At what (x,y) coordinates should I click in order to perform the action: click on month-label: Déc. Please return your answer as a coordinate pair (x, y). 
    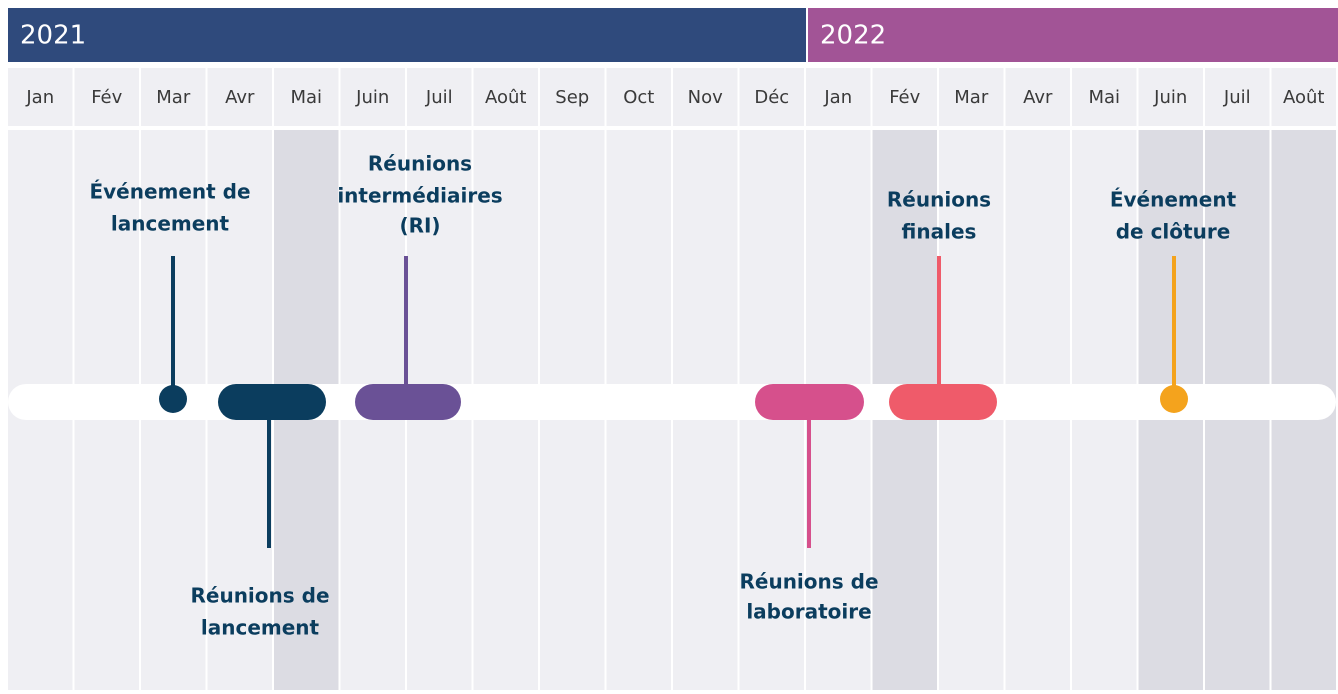
    Looking at the image, I should click on (771, 97).